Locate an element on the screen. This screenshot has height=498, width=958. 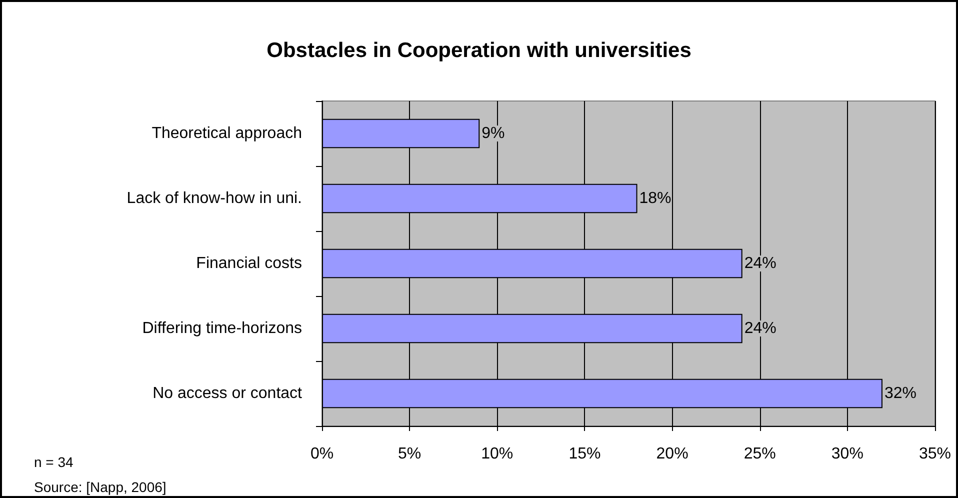
chart-title: Obstacles in Cooperation with universities is located at coordinates (479, 50).